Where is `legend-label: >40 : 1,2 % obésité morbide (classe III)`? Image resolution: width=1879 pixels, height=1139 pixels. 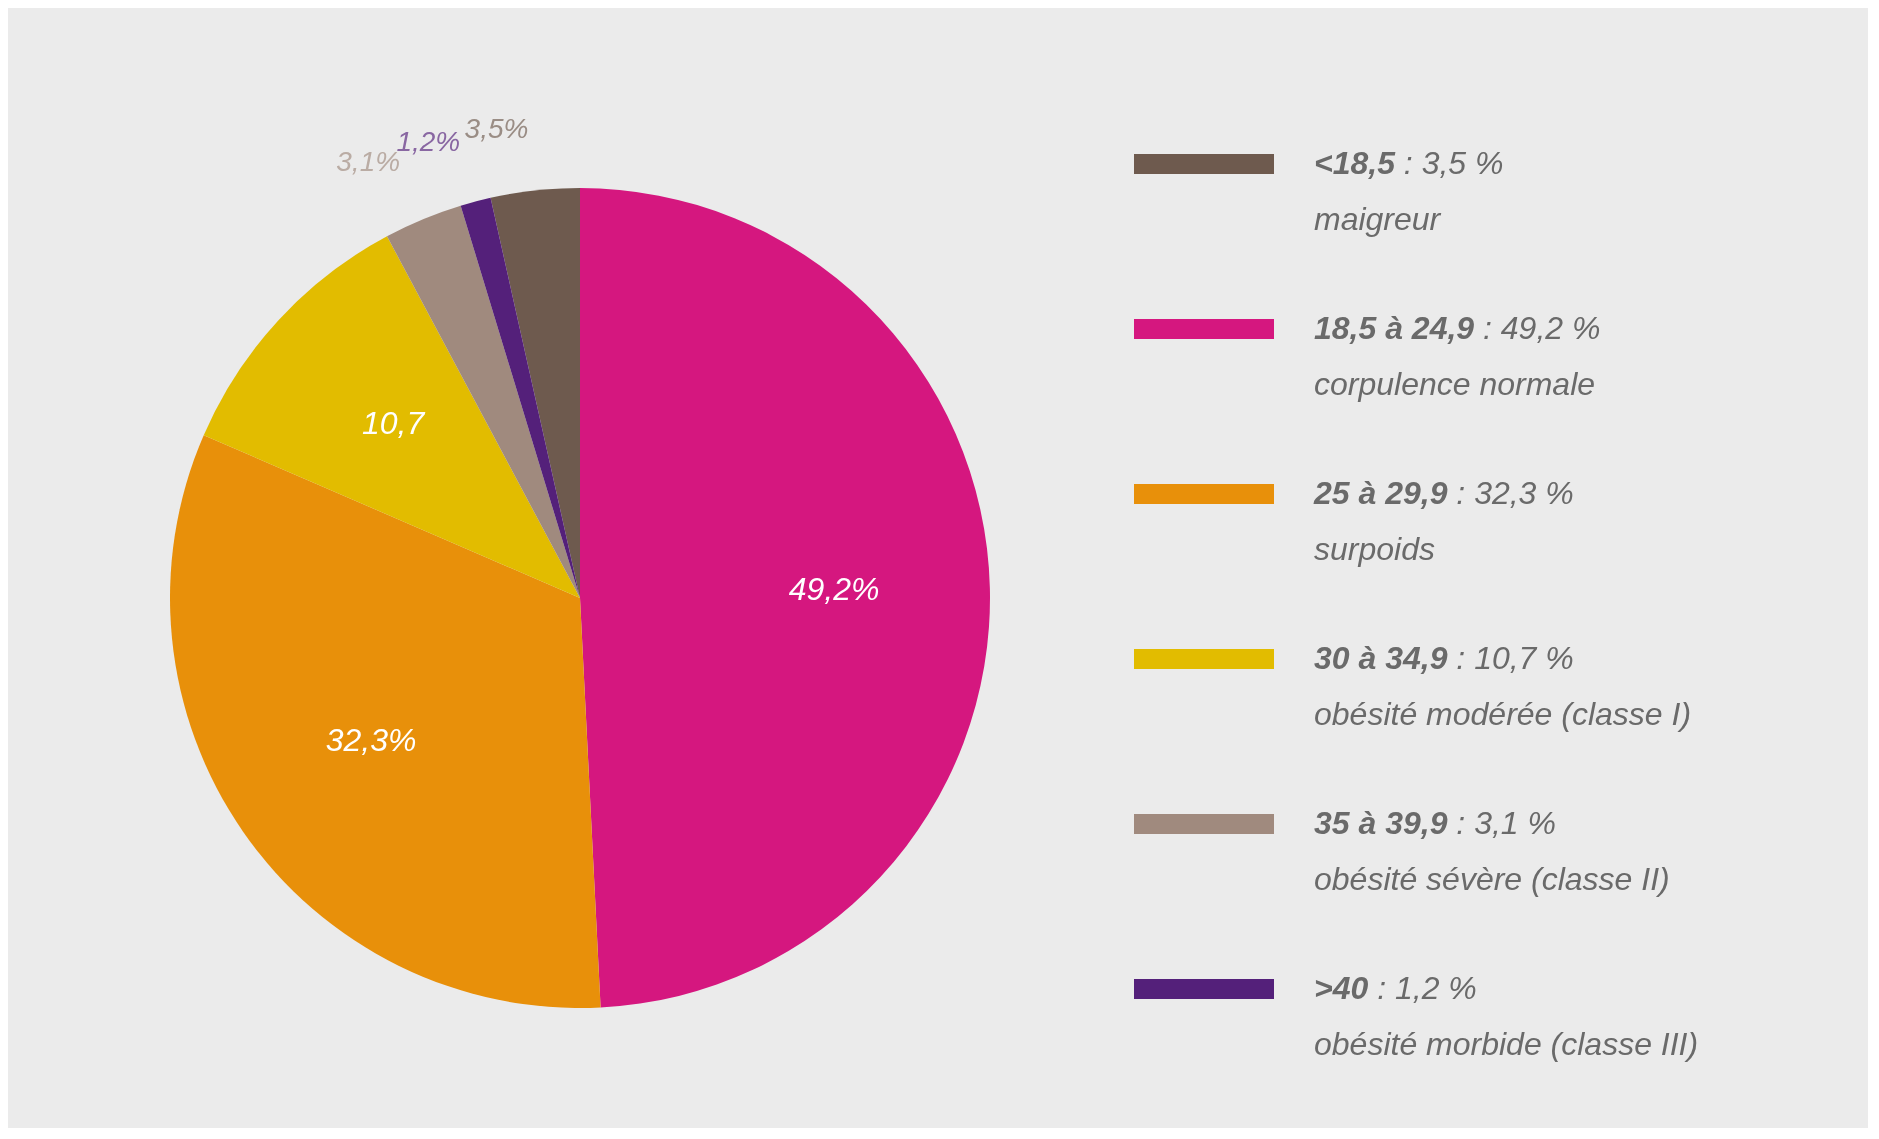
legend-label: >40 : 1,2 % obésité morbide (classe III) is located at coordinates (1506, 1016).